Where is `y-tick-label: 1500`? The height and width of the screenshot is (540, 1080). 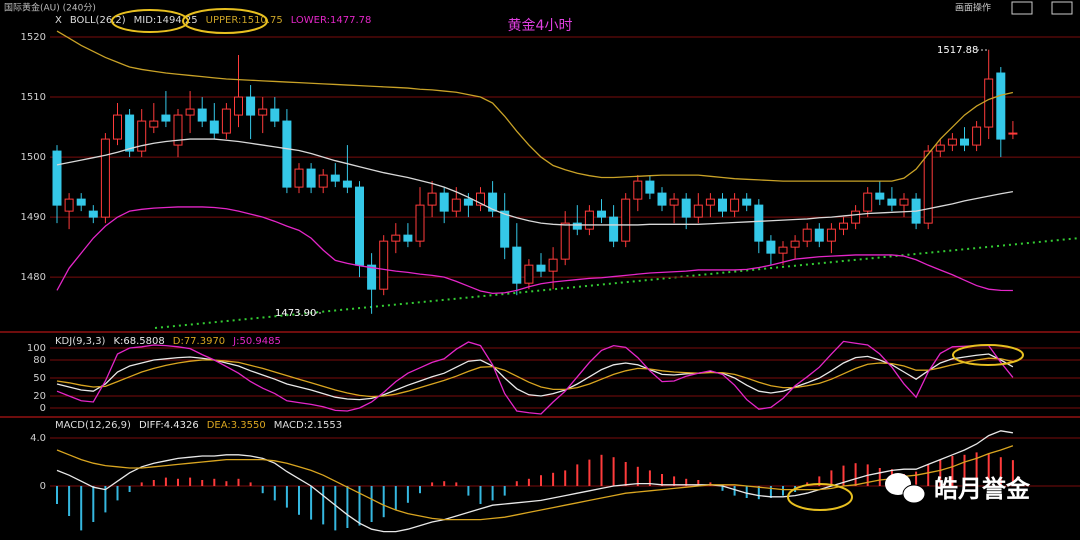
y-tick-label: 1500 is located at coordinates (33, 157).